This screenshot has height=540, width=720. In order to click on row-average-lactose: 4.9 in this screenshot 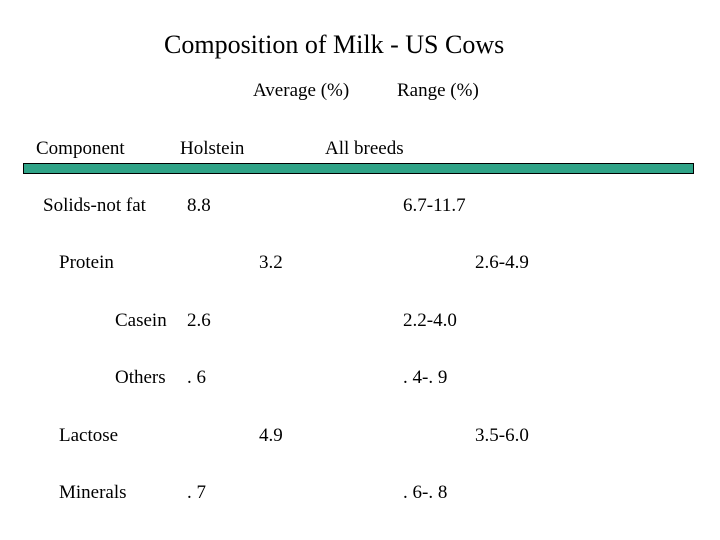, I will do `click(271, 435)`.